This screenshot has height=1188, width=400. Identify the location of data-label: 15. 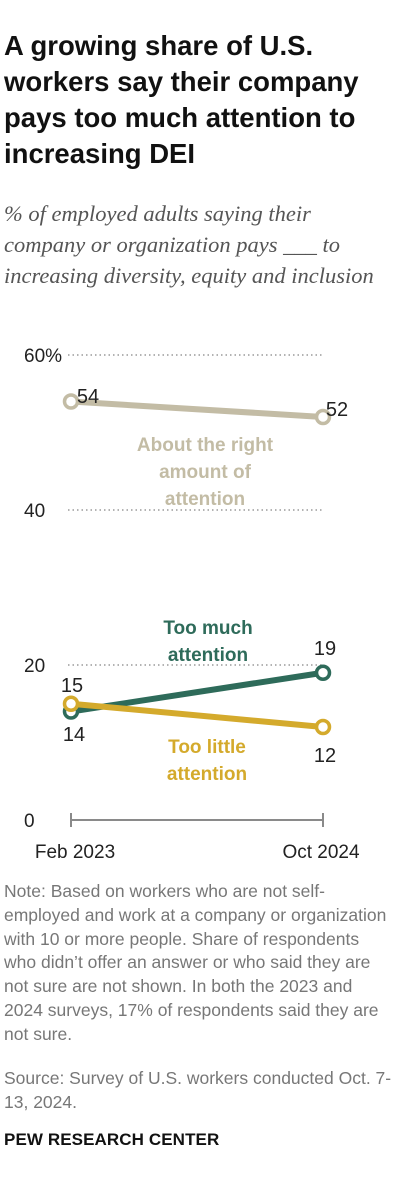
(72, 686).